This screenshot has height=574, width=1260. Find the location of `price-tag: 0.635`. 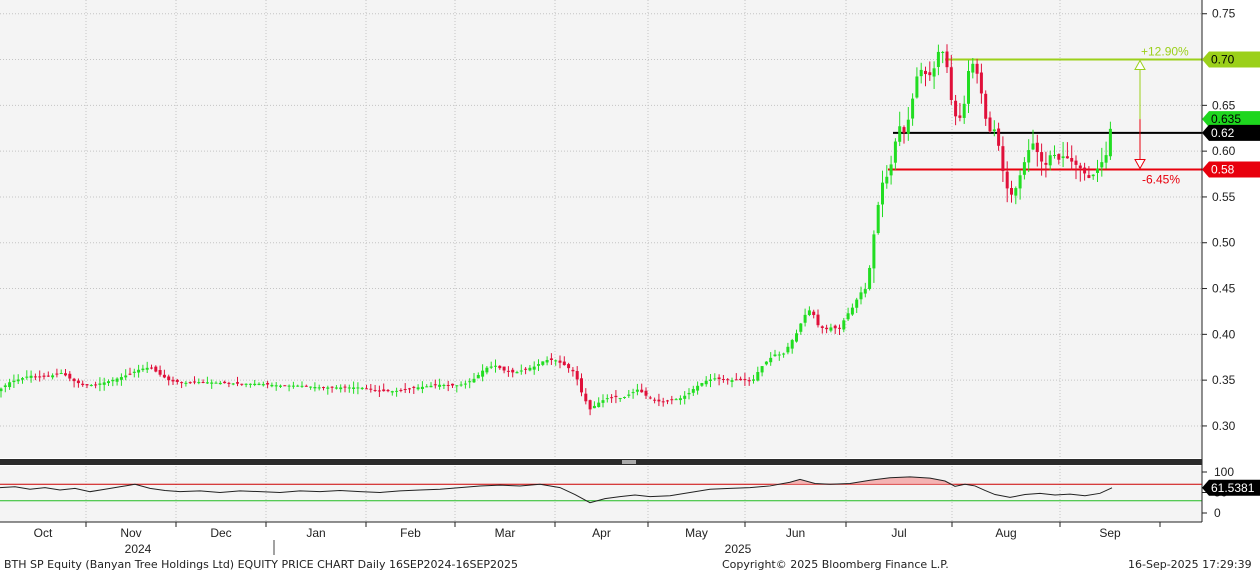

price-tag: 0.635 is located at coordinates (1231, 119).